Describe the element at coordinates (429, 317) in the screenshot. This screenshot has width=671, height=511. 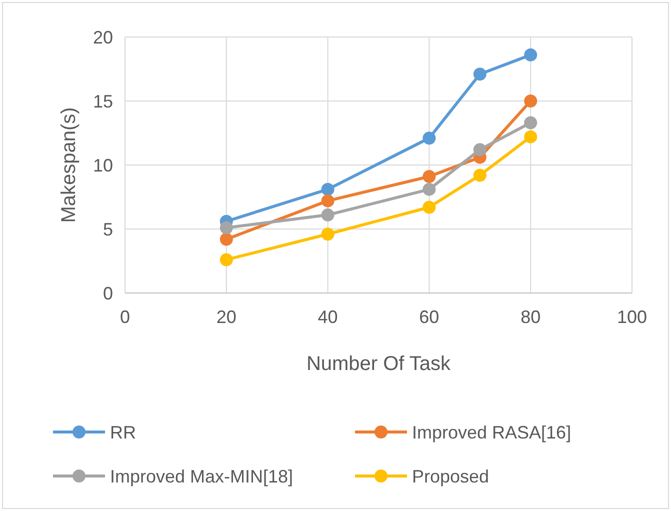
I see `x-tick-label: 60` at that location.